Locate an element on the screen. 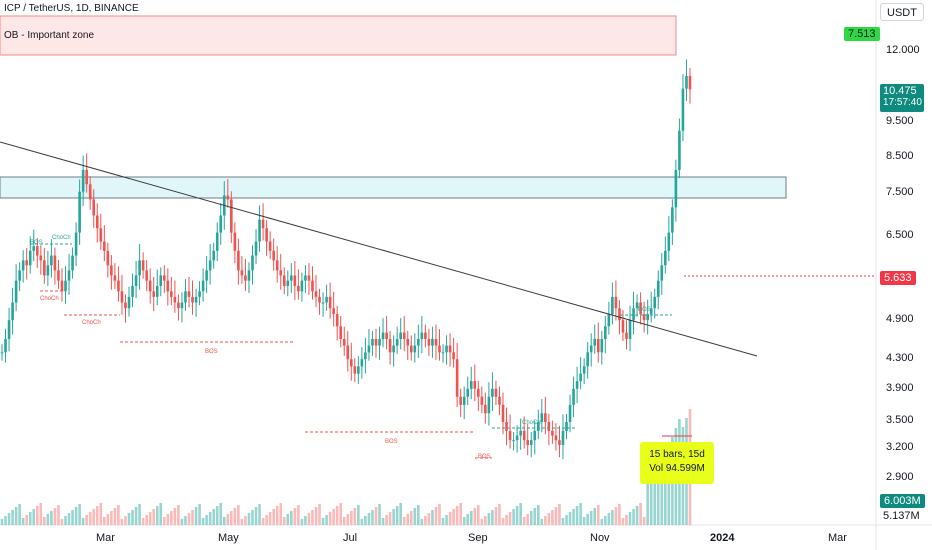  price-tick-label: 2.900 is located at coordinates (900, 477).